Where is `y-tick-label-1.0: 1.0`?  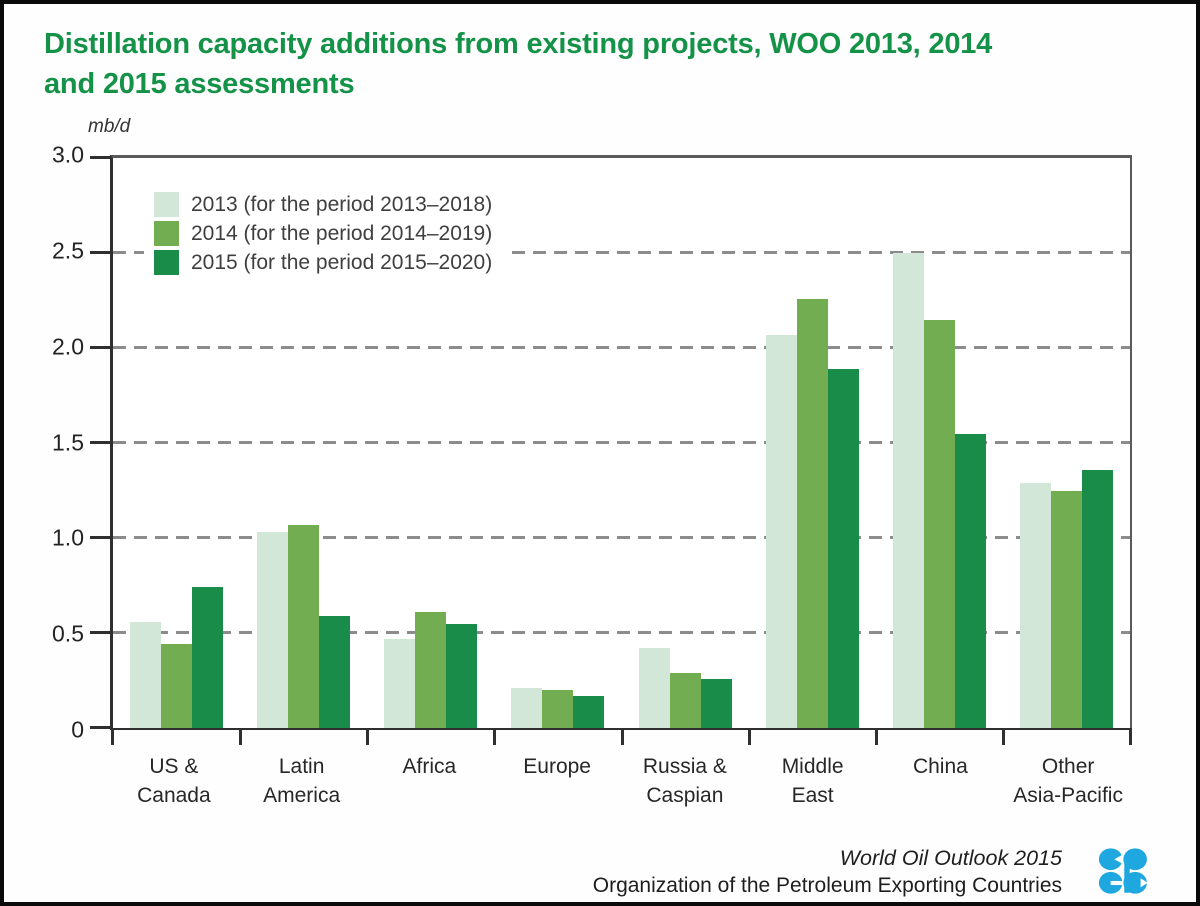 y-tick-label-1.0: 1.0 is located at coordinates (68, 537).